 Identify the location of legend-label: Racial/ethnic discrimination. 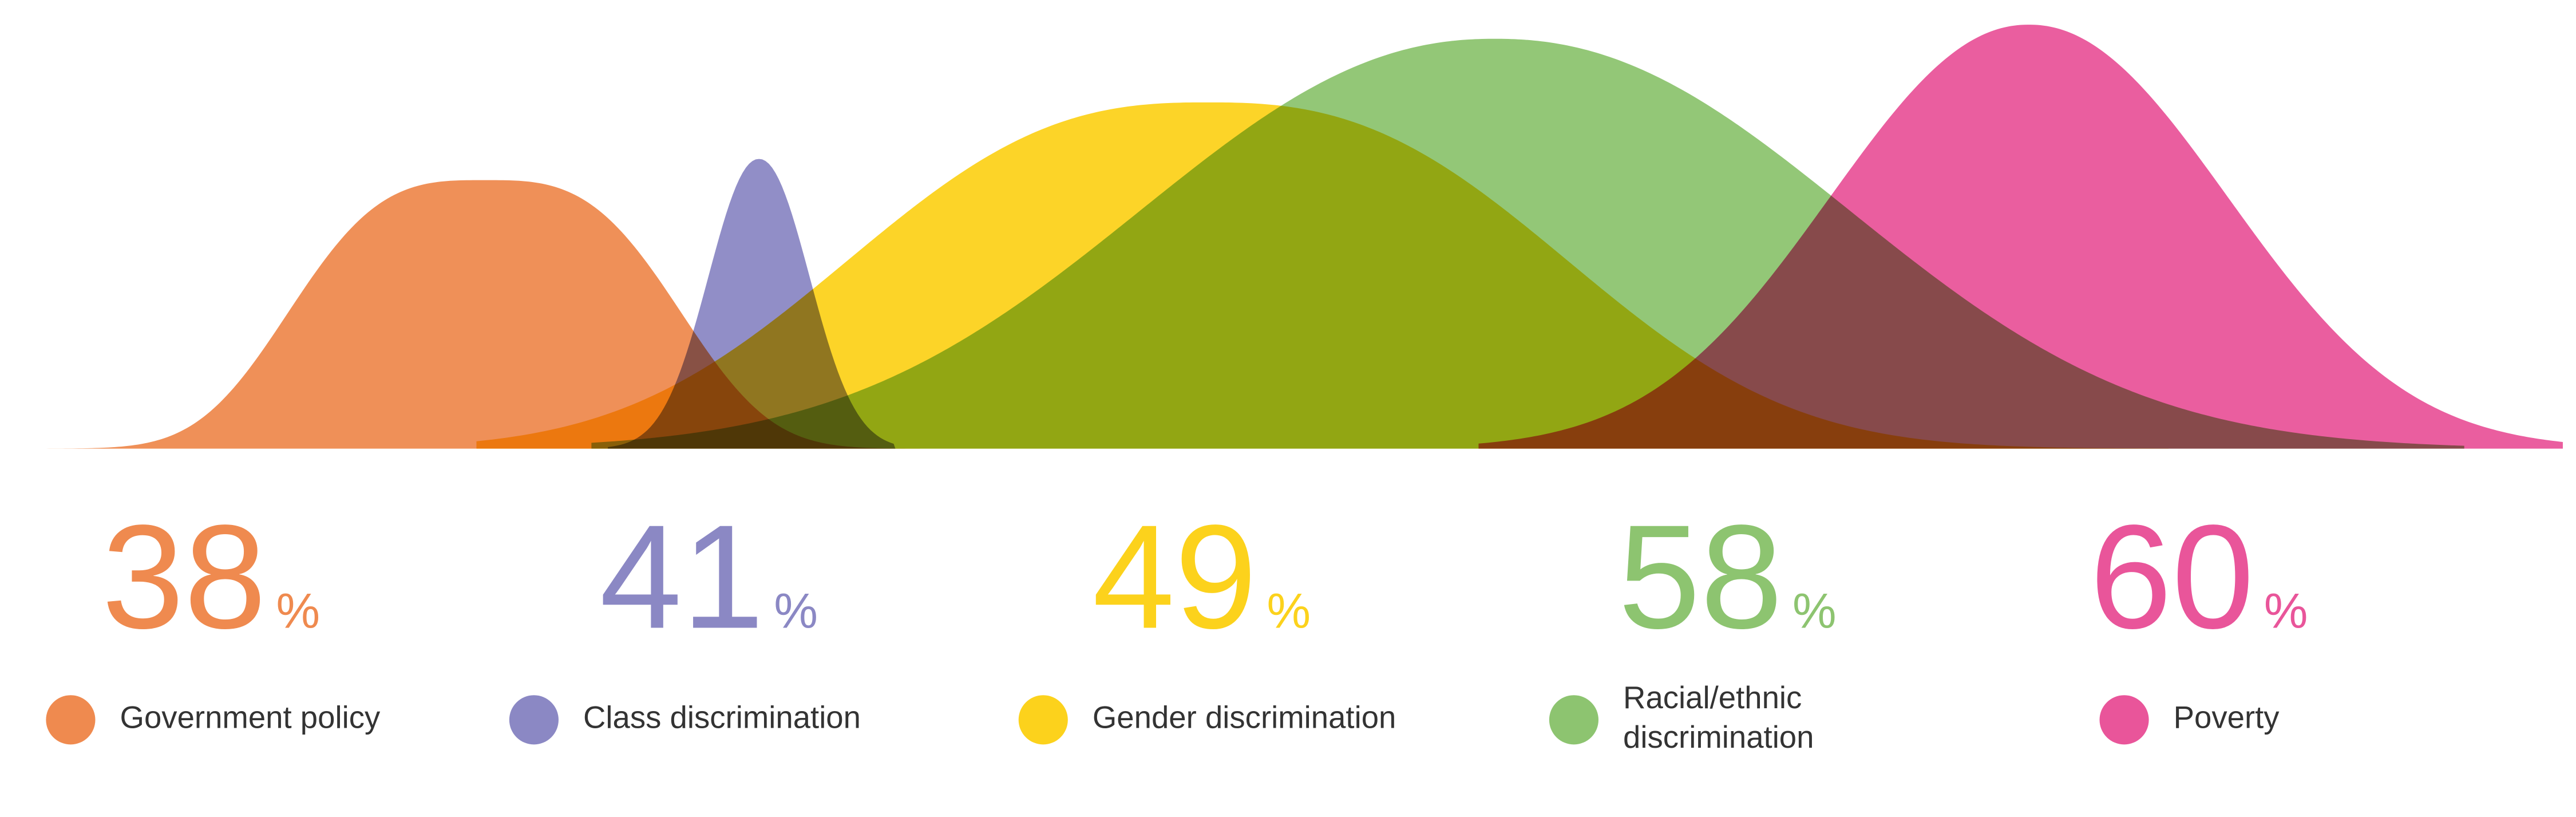
(1718, 719).